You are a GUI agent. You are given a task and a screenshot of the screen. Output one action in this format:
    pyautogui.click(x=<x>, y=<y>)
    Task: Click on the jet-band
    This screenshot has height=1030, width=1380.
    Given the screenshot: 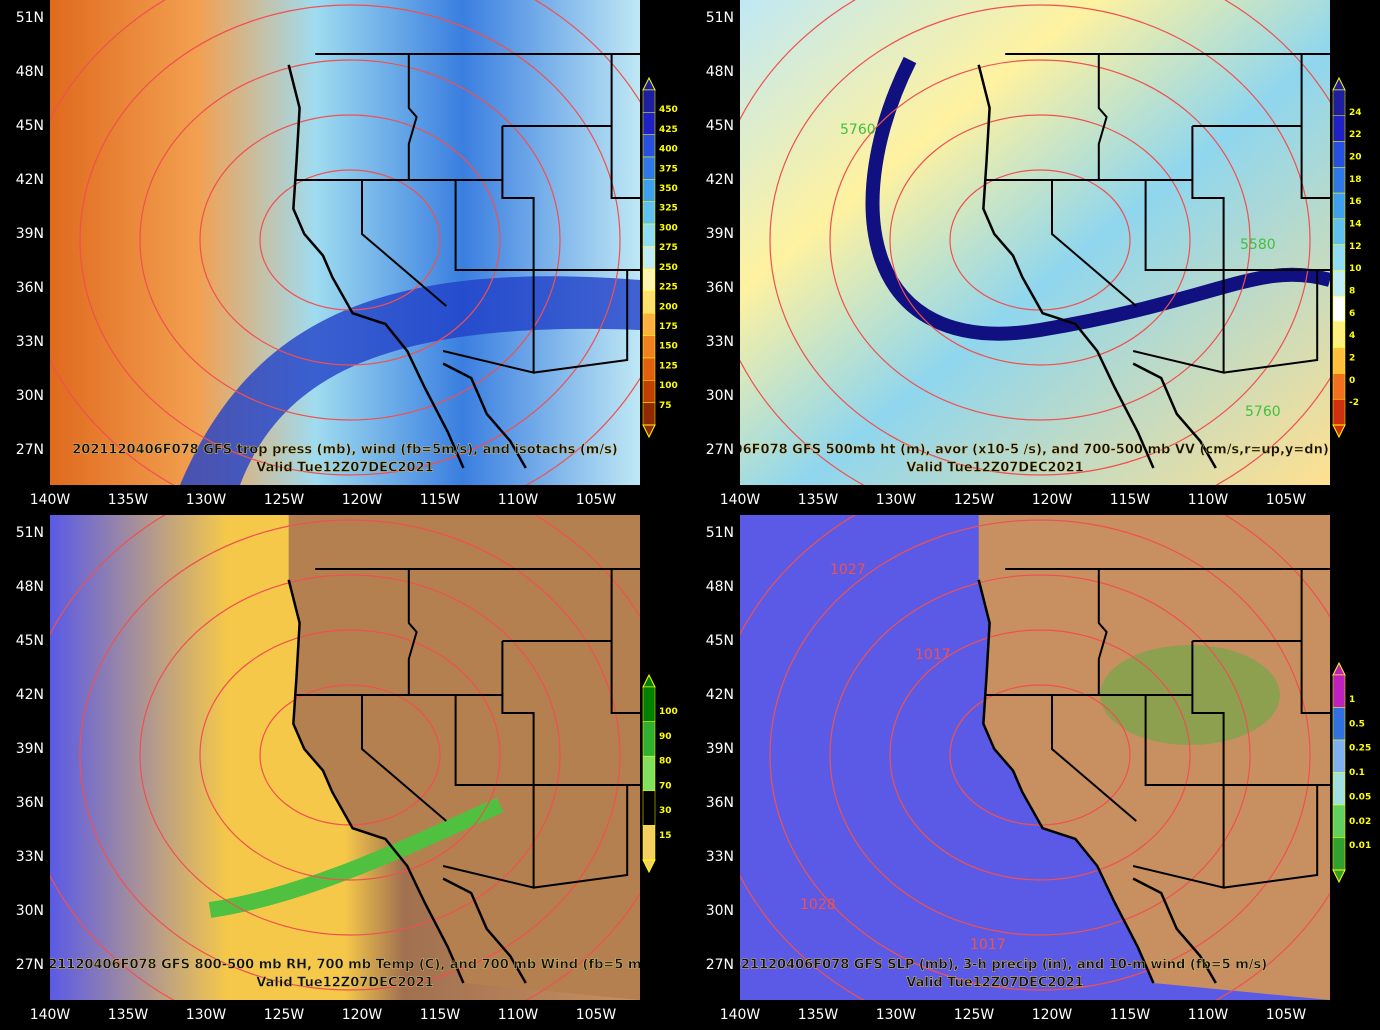 What is the action you would take?
    pyautogui.click(x=410, y=380)
    